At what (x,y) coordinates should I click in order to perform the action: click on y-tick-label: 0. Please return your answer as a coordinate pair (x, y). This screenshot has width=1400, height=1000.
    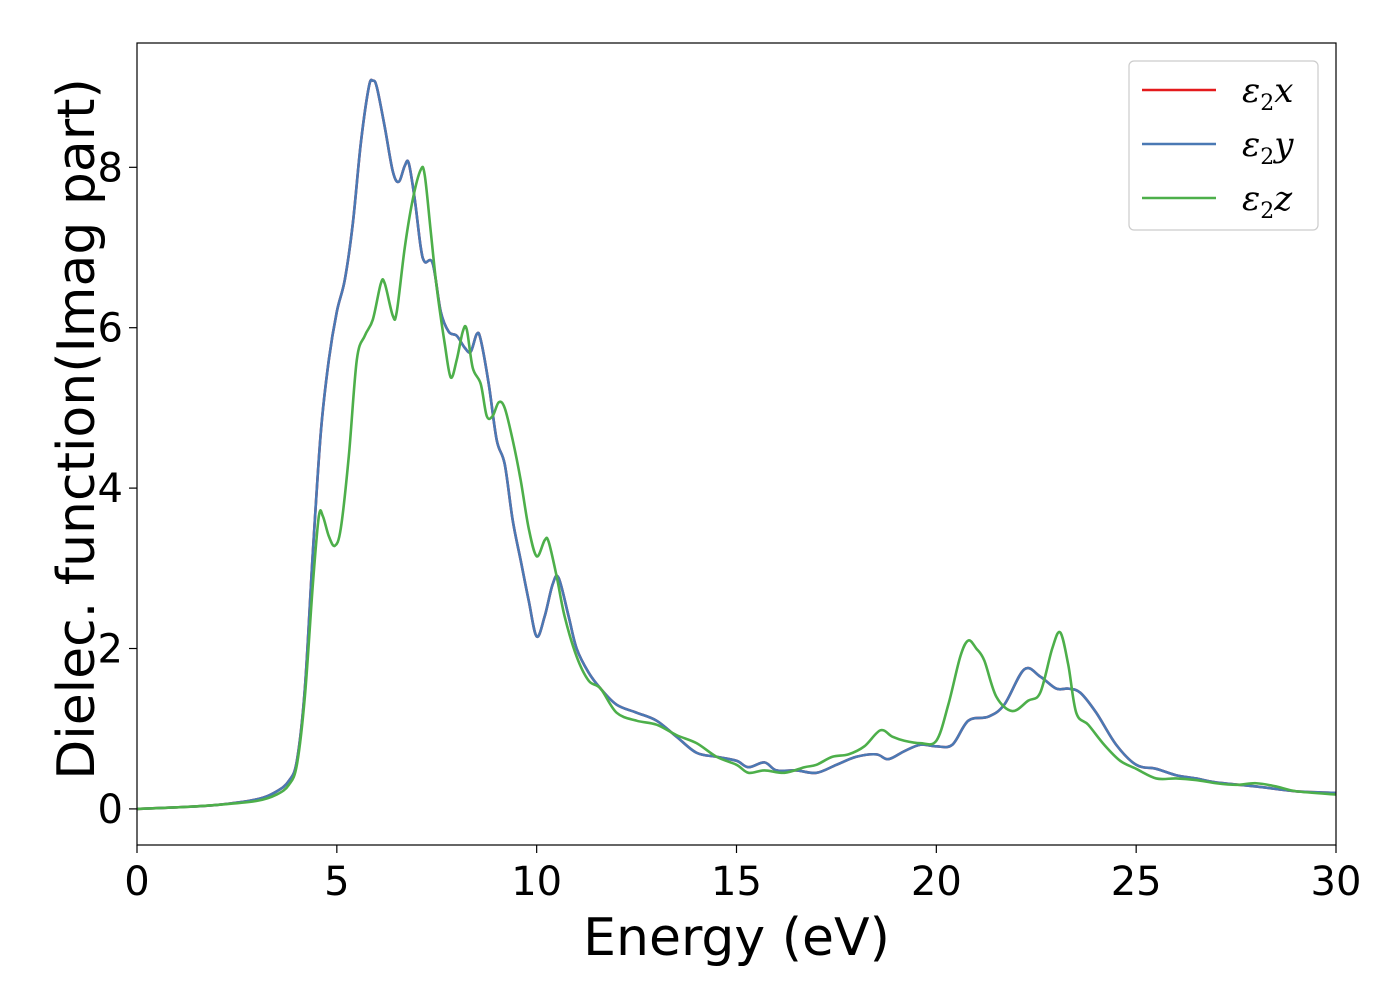
    Looking at the image, I should click on (110, 810).